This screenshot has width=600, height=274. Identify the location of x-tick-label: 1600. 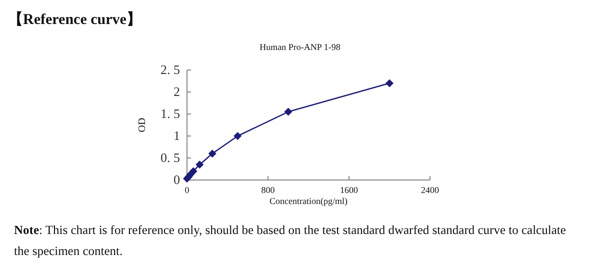
(349, 190).